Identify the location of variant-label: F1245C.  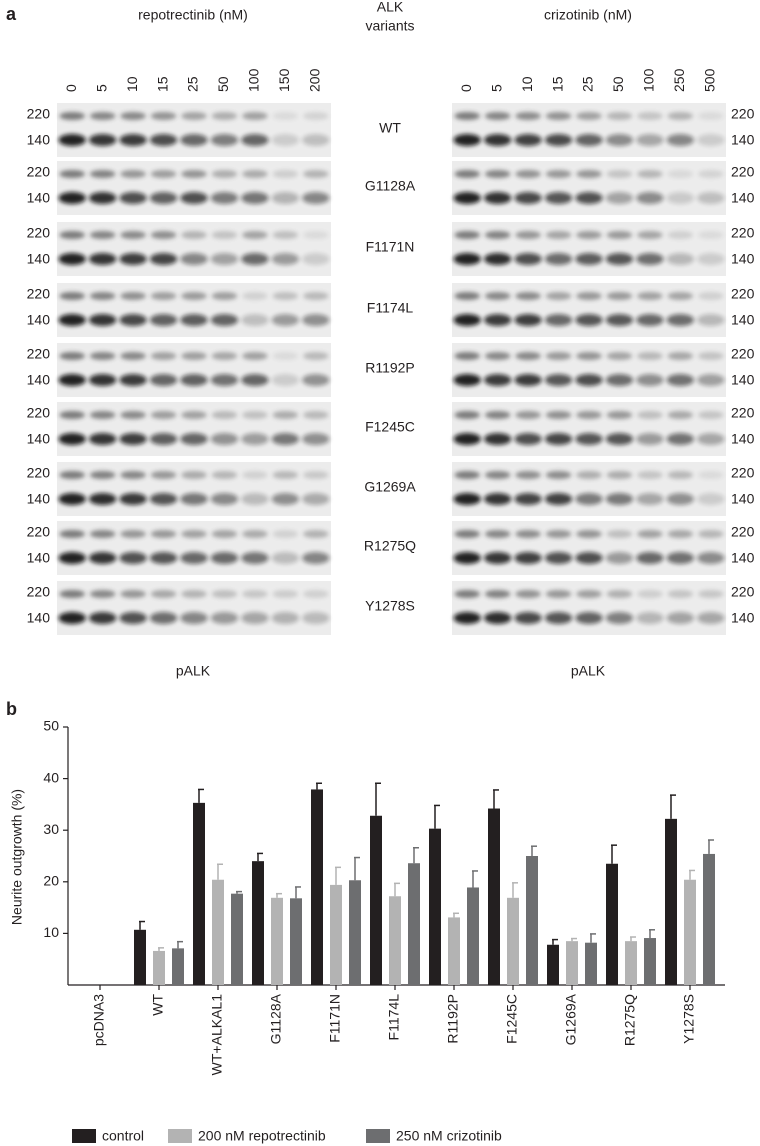
(390, 427).